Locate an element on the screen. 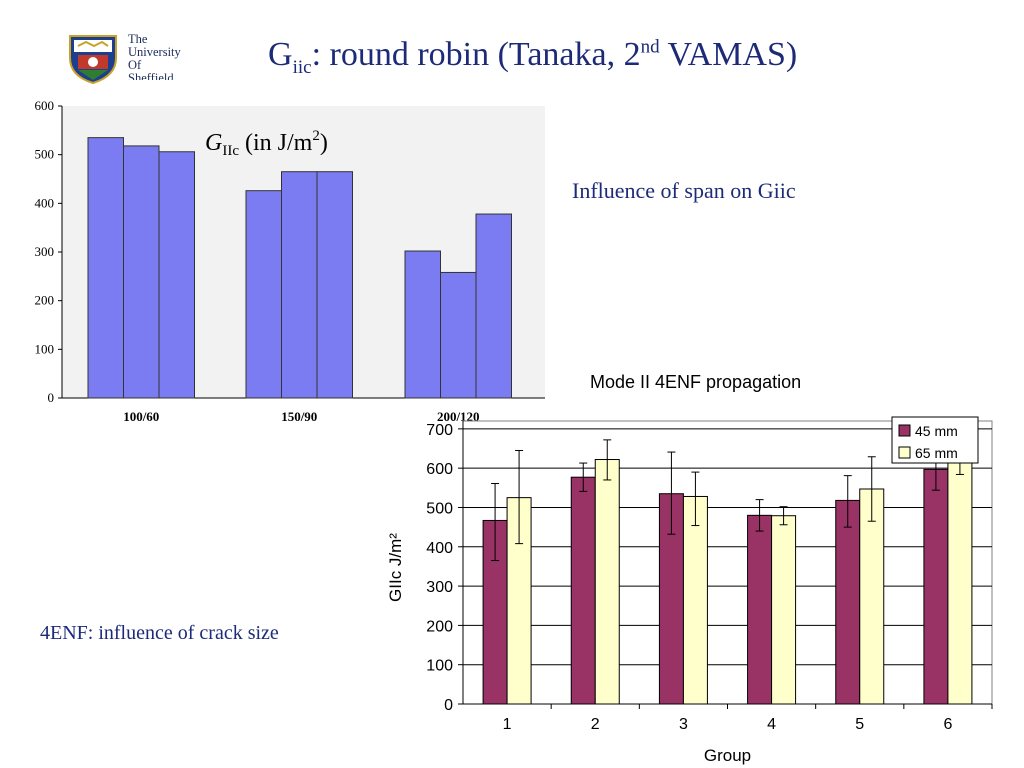 The height and width of the screenshot is (768, 1024). chart1-title: GIIc (in J/m2) is located at coordinates (266, 143).